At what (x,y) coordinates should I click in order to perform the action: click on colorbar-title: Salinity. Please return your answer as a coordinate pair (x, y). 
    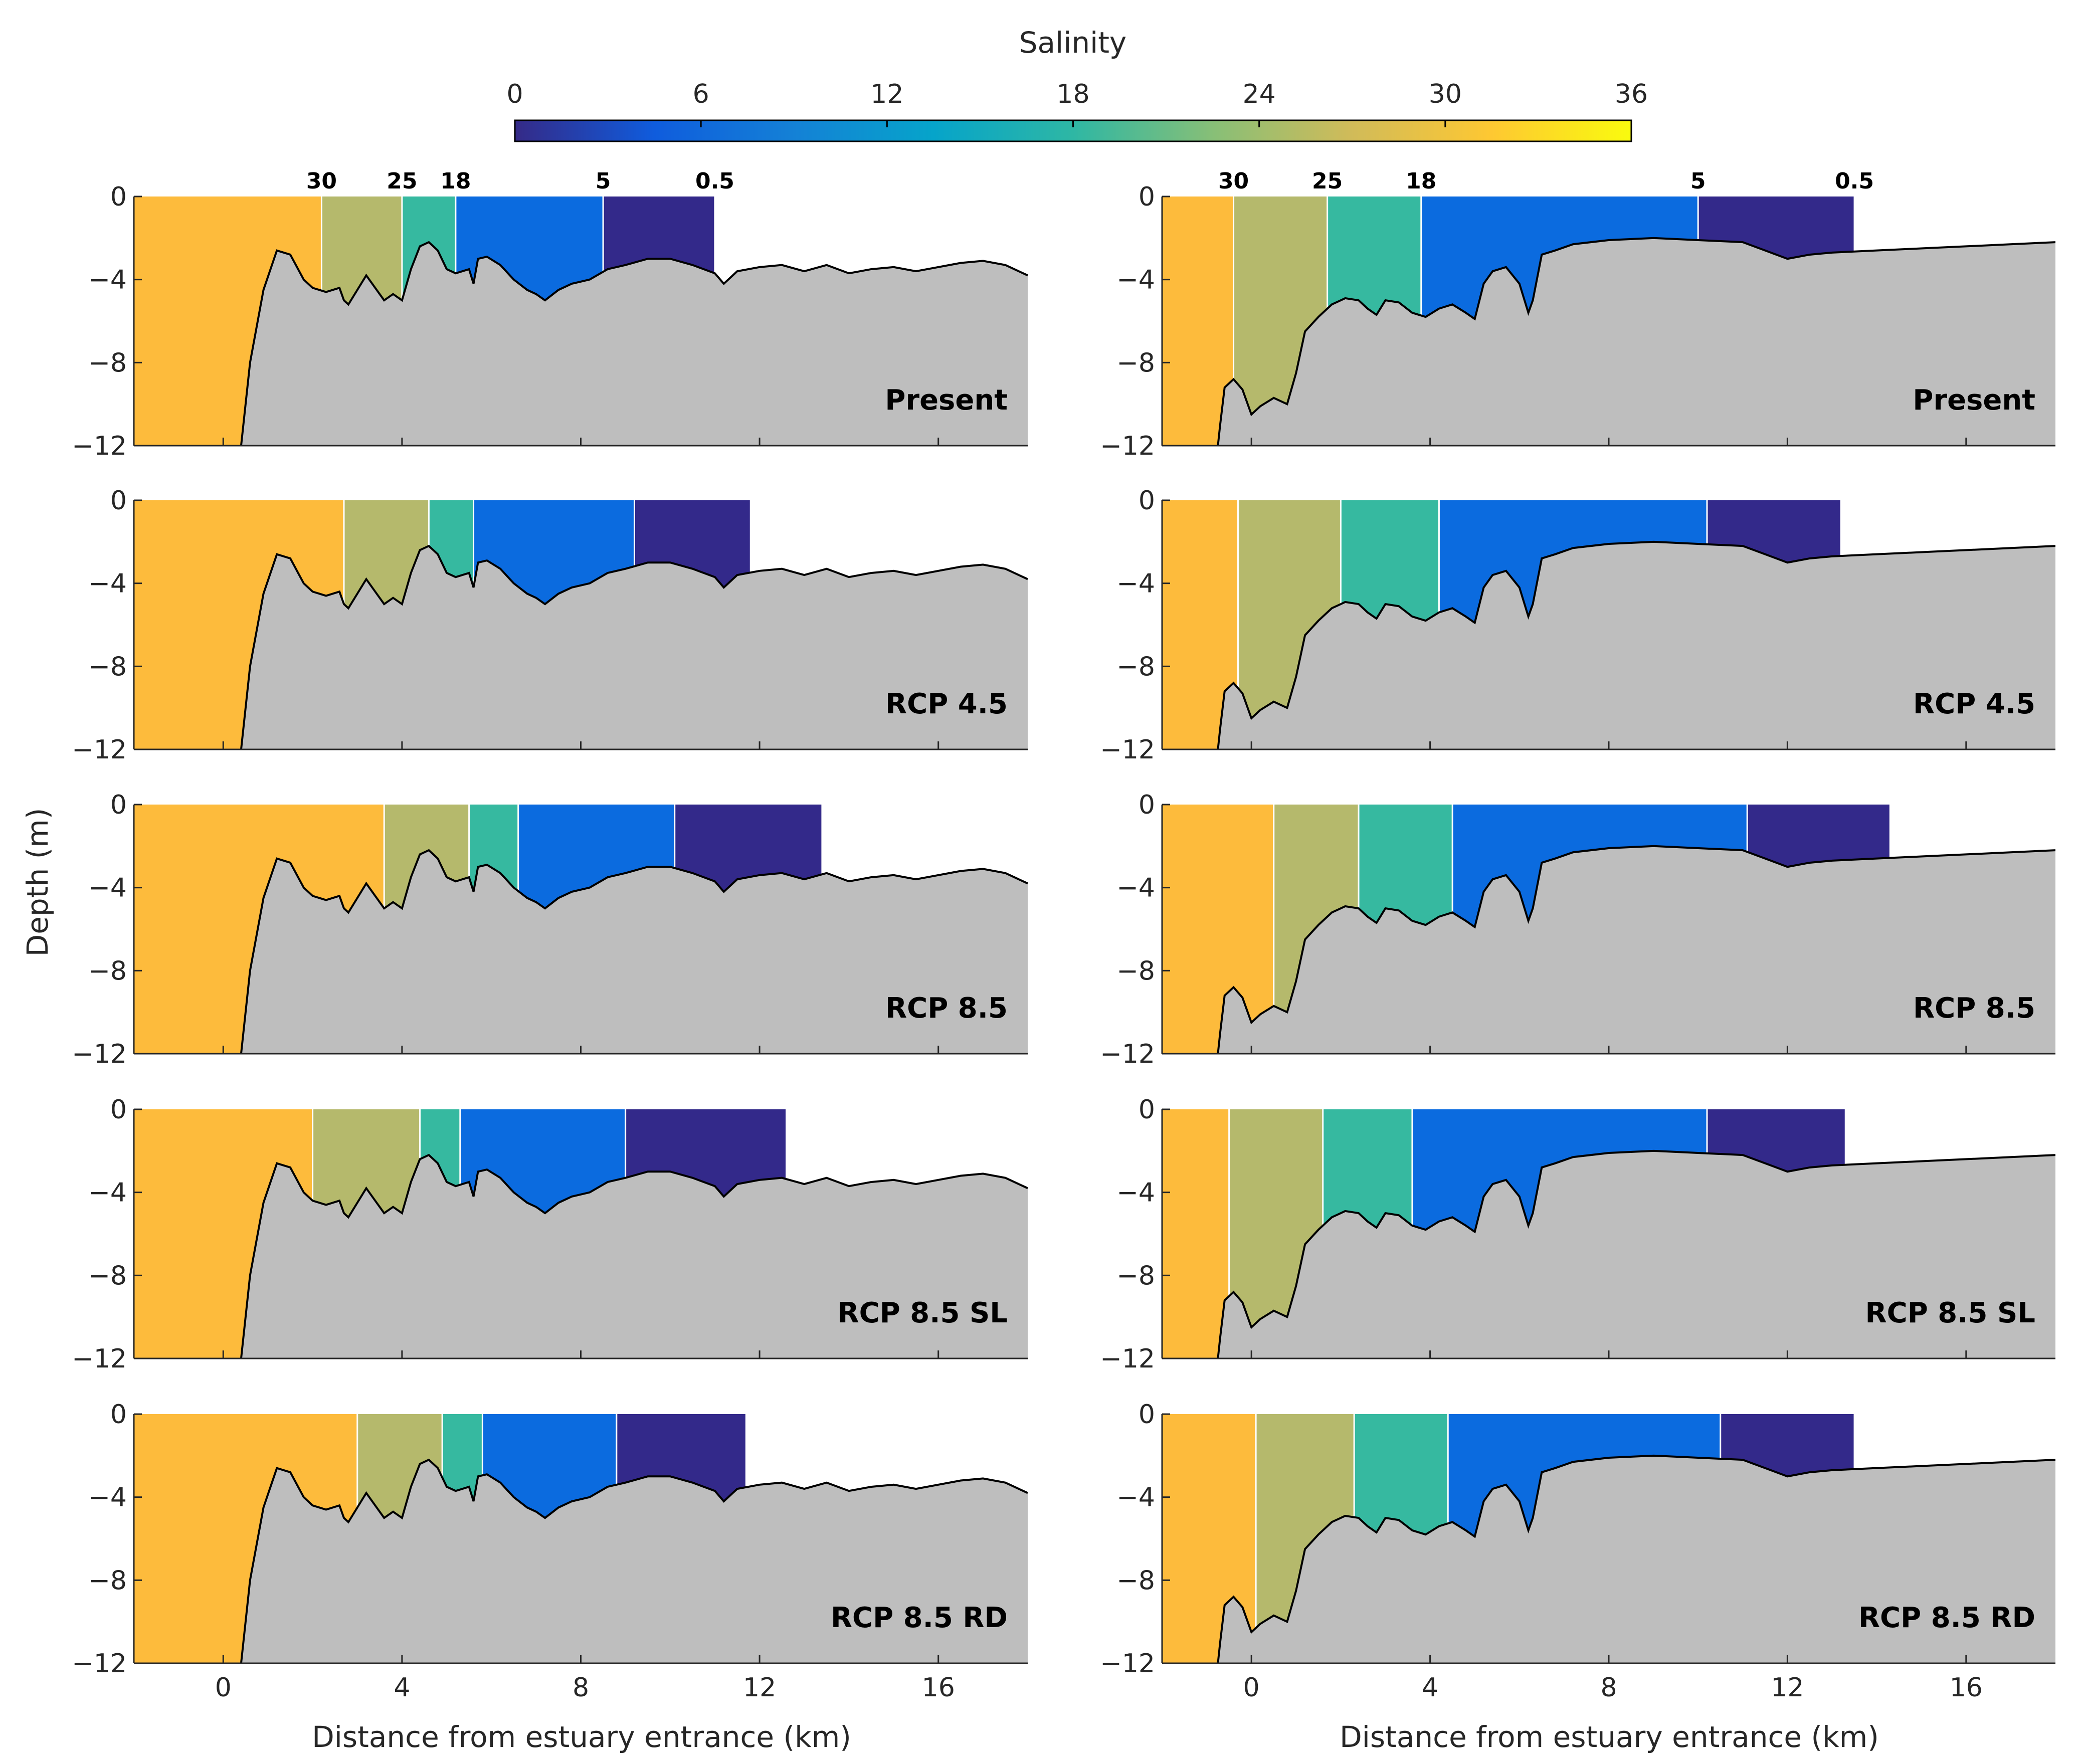
    Looking at the image, I should click on (1073, 43).